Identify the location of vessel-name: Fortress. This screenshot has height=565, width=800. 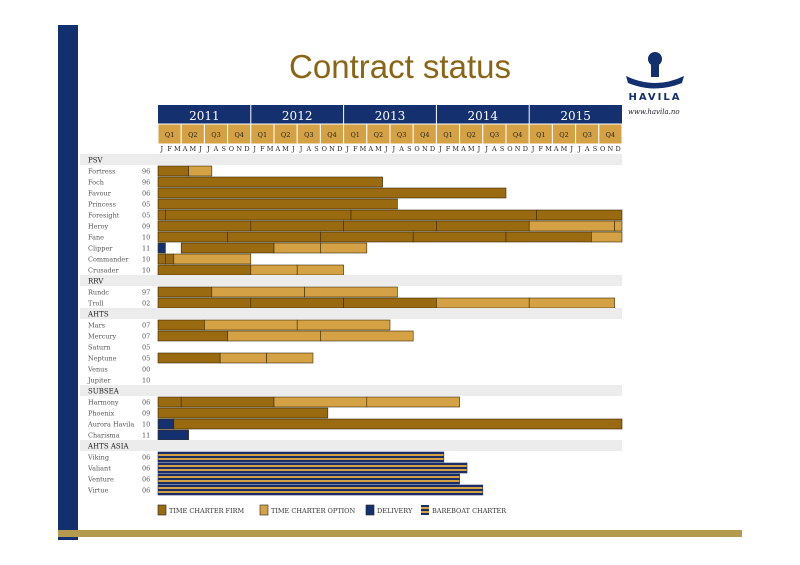
(101, 172).